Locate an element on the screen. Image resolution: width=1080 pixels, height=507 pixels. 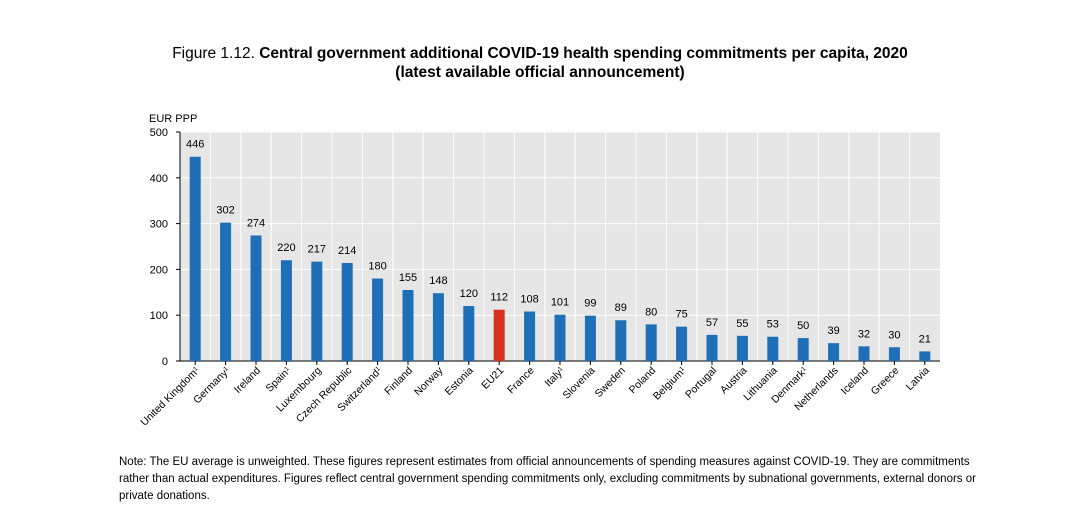
data-label: 53 is located at coordinates (773, 325).